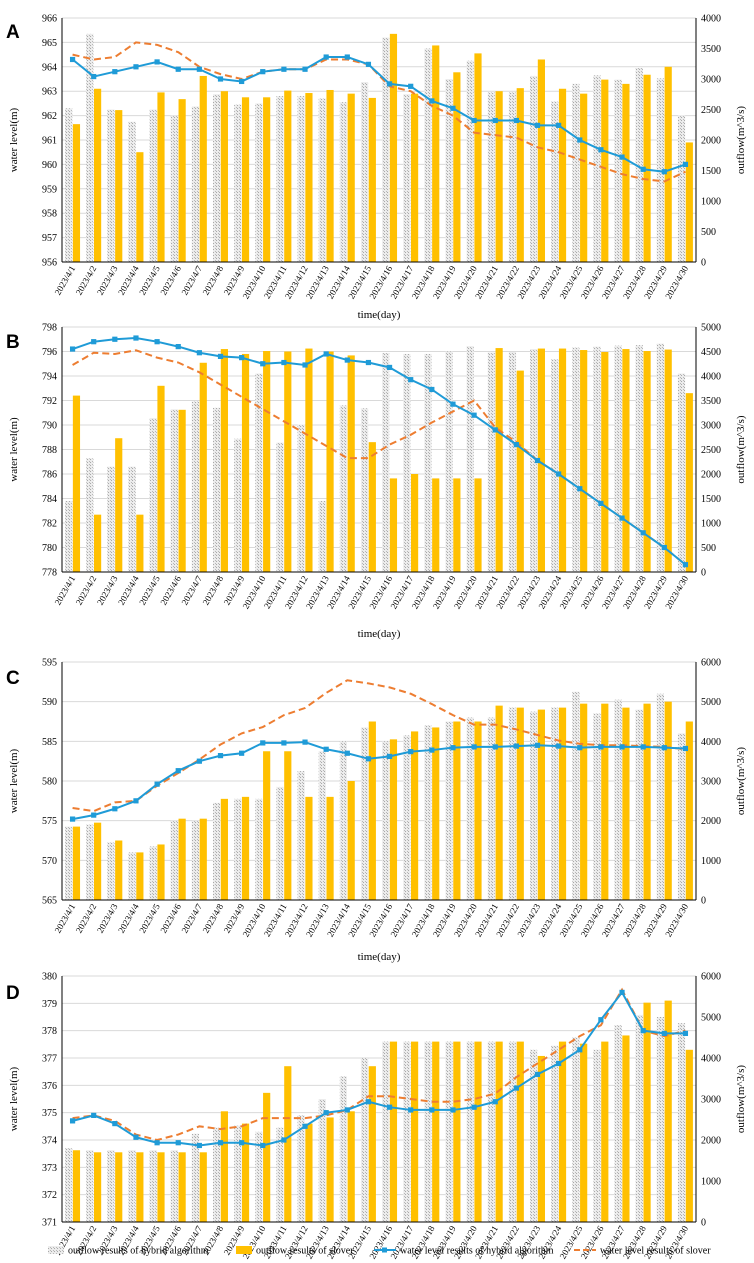 The image size is (754, 1263). What do you see at coordinates (49, 189) in the screenshot?
I see `y-tick-label: 959` at bounding box center [49, 189].